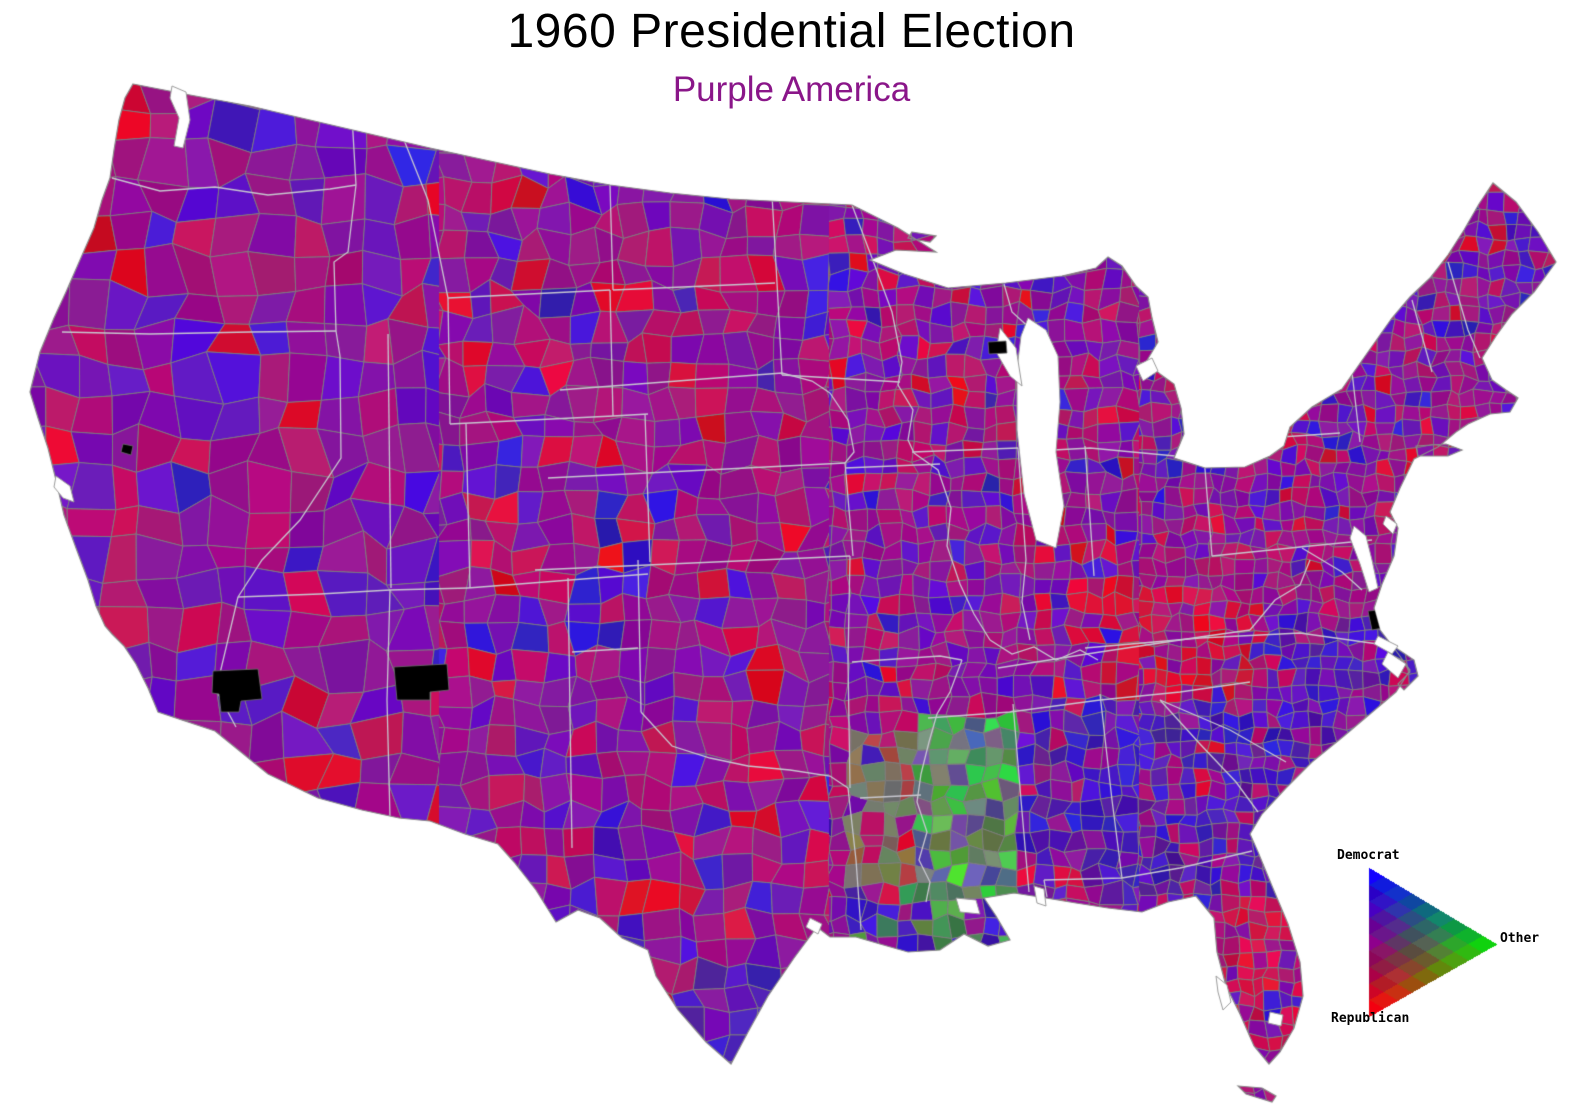 Image resolution: width=1583 pixels, height=1119 pixels. I want to click on map-title: 1960 Presidential Election, so click(791, 31).